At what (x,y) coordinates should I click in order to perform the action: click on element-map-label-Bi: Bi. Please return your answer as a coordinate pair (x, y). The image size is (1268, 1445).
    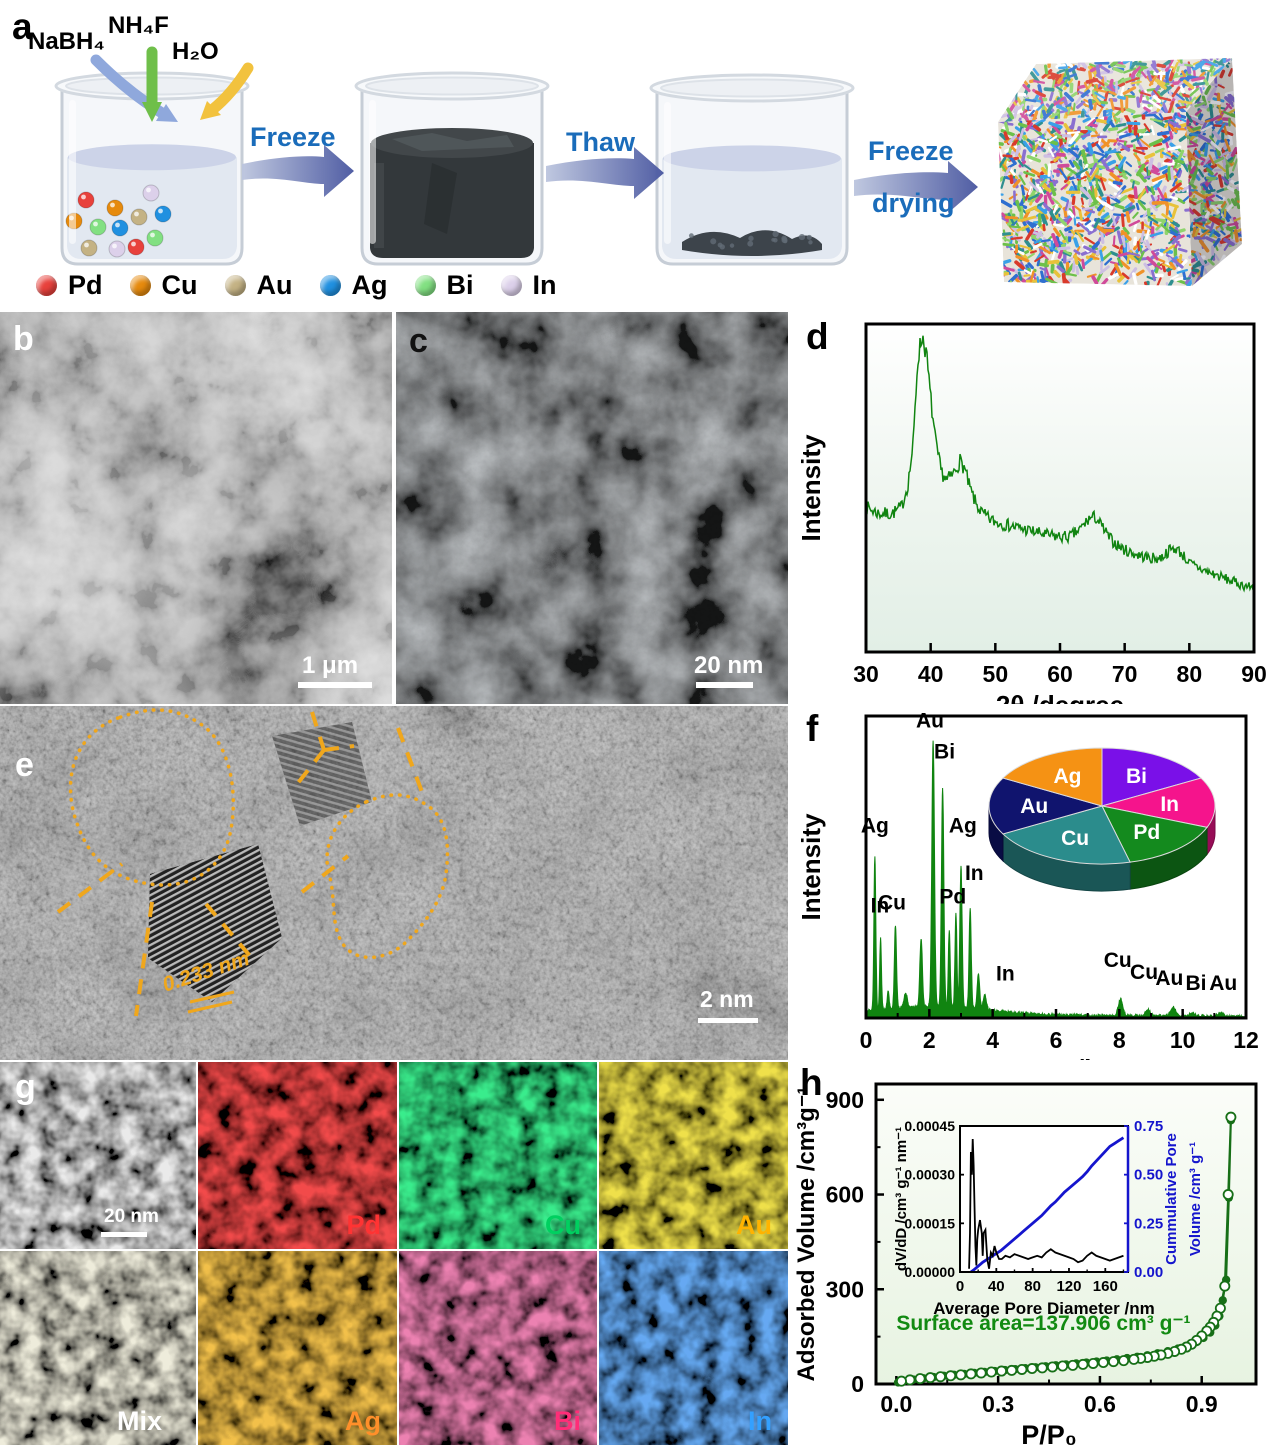
    Looking at the image, I should click on (567, 1421).